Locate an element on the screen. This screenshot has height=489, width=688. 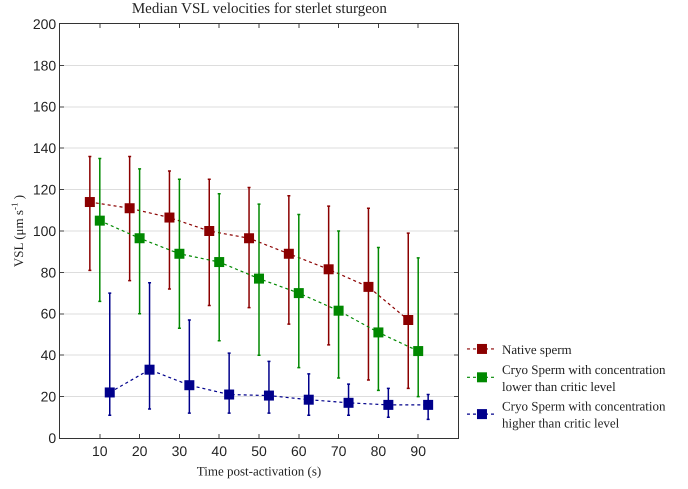
x-tick-label: 10 is located at coordinates (100, 450).